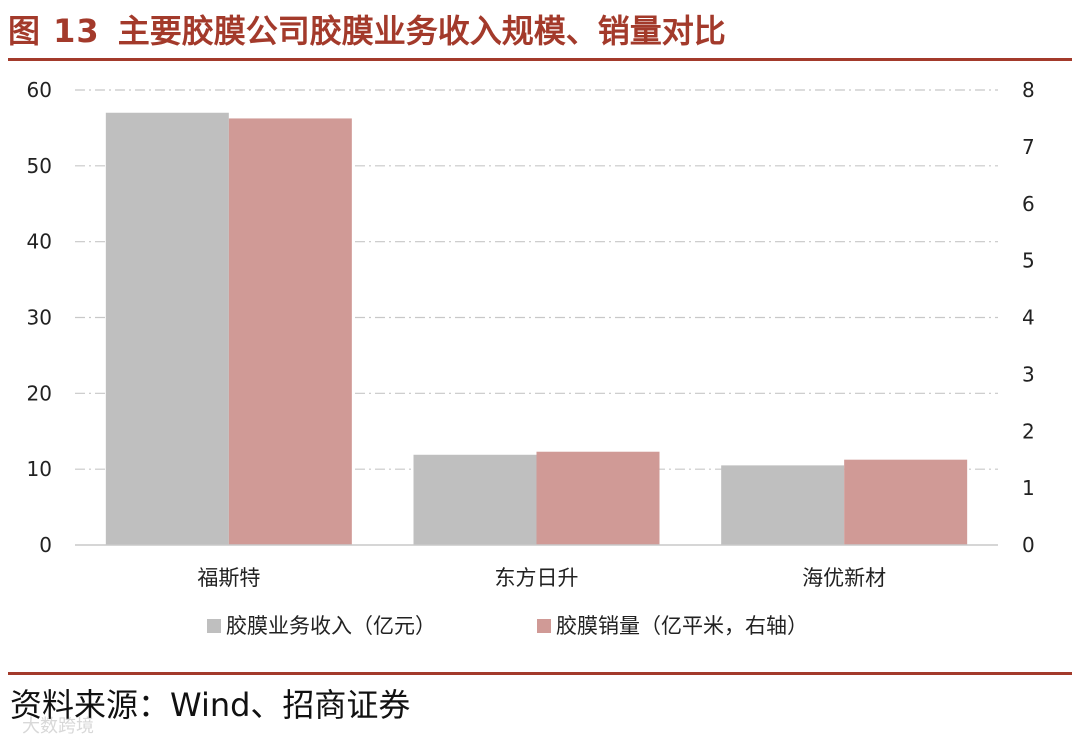 Image resolution: width=1080 pixels, height=745 pixels. Describe the element at coordinates (1028, 318) in the screenshot. I see `right-axis-tick-label: 4` at that location.